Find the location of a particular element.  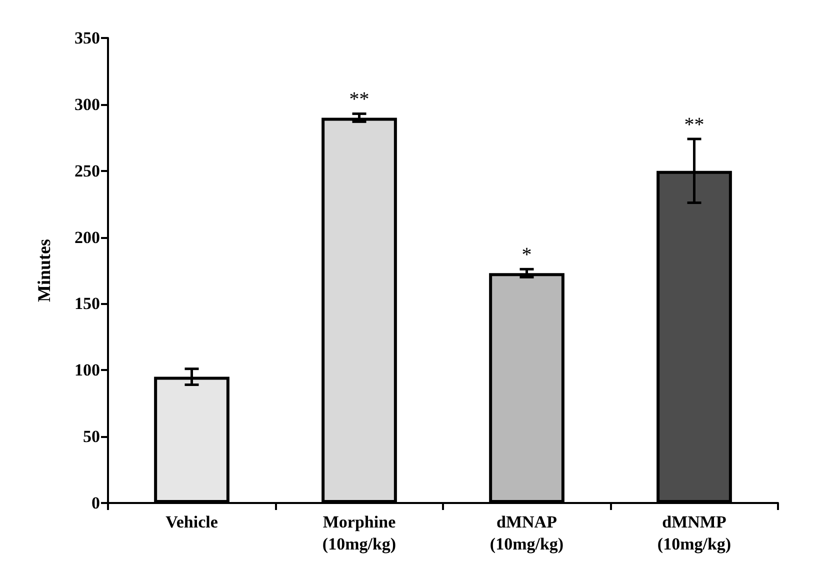

annotation: * is located at coordinates (527, 255).